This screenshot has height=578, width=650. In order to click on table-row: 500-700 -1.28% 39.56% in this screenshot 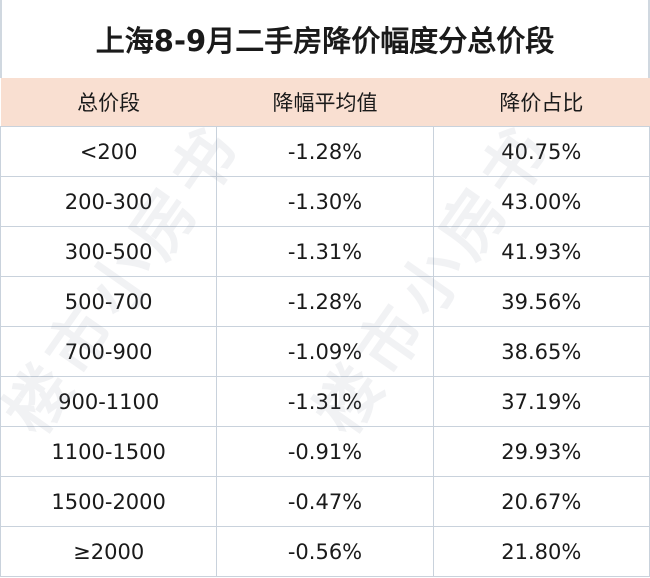, I will do `click(325, 301)`.